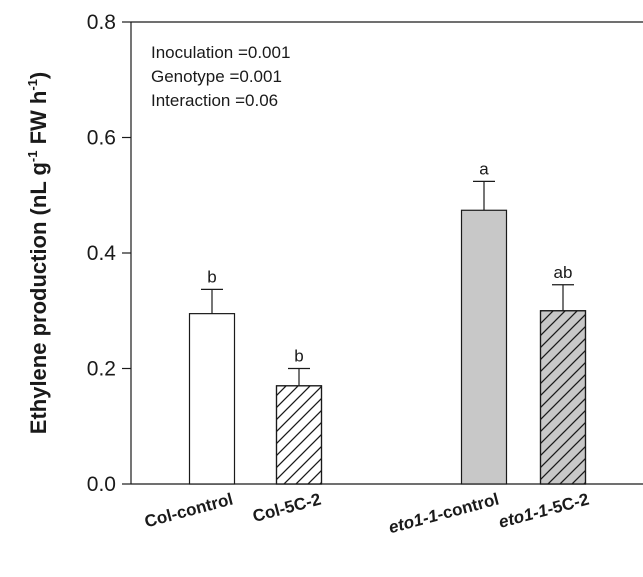  I want to click on stats-line: Genotype =0.001, so click(216, 76).